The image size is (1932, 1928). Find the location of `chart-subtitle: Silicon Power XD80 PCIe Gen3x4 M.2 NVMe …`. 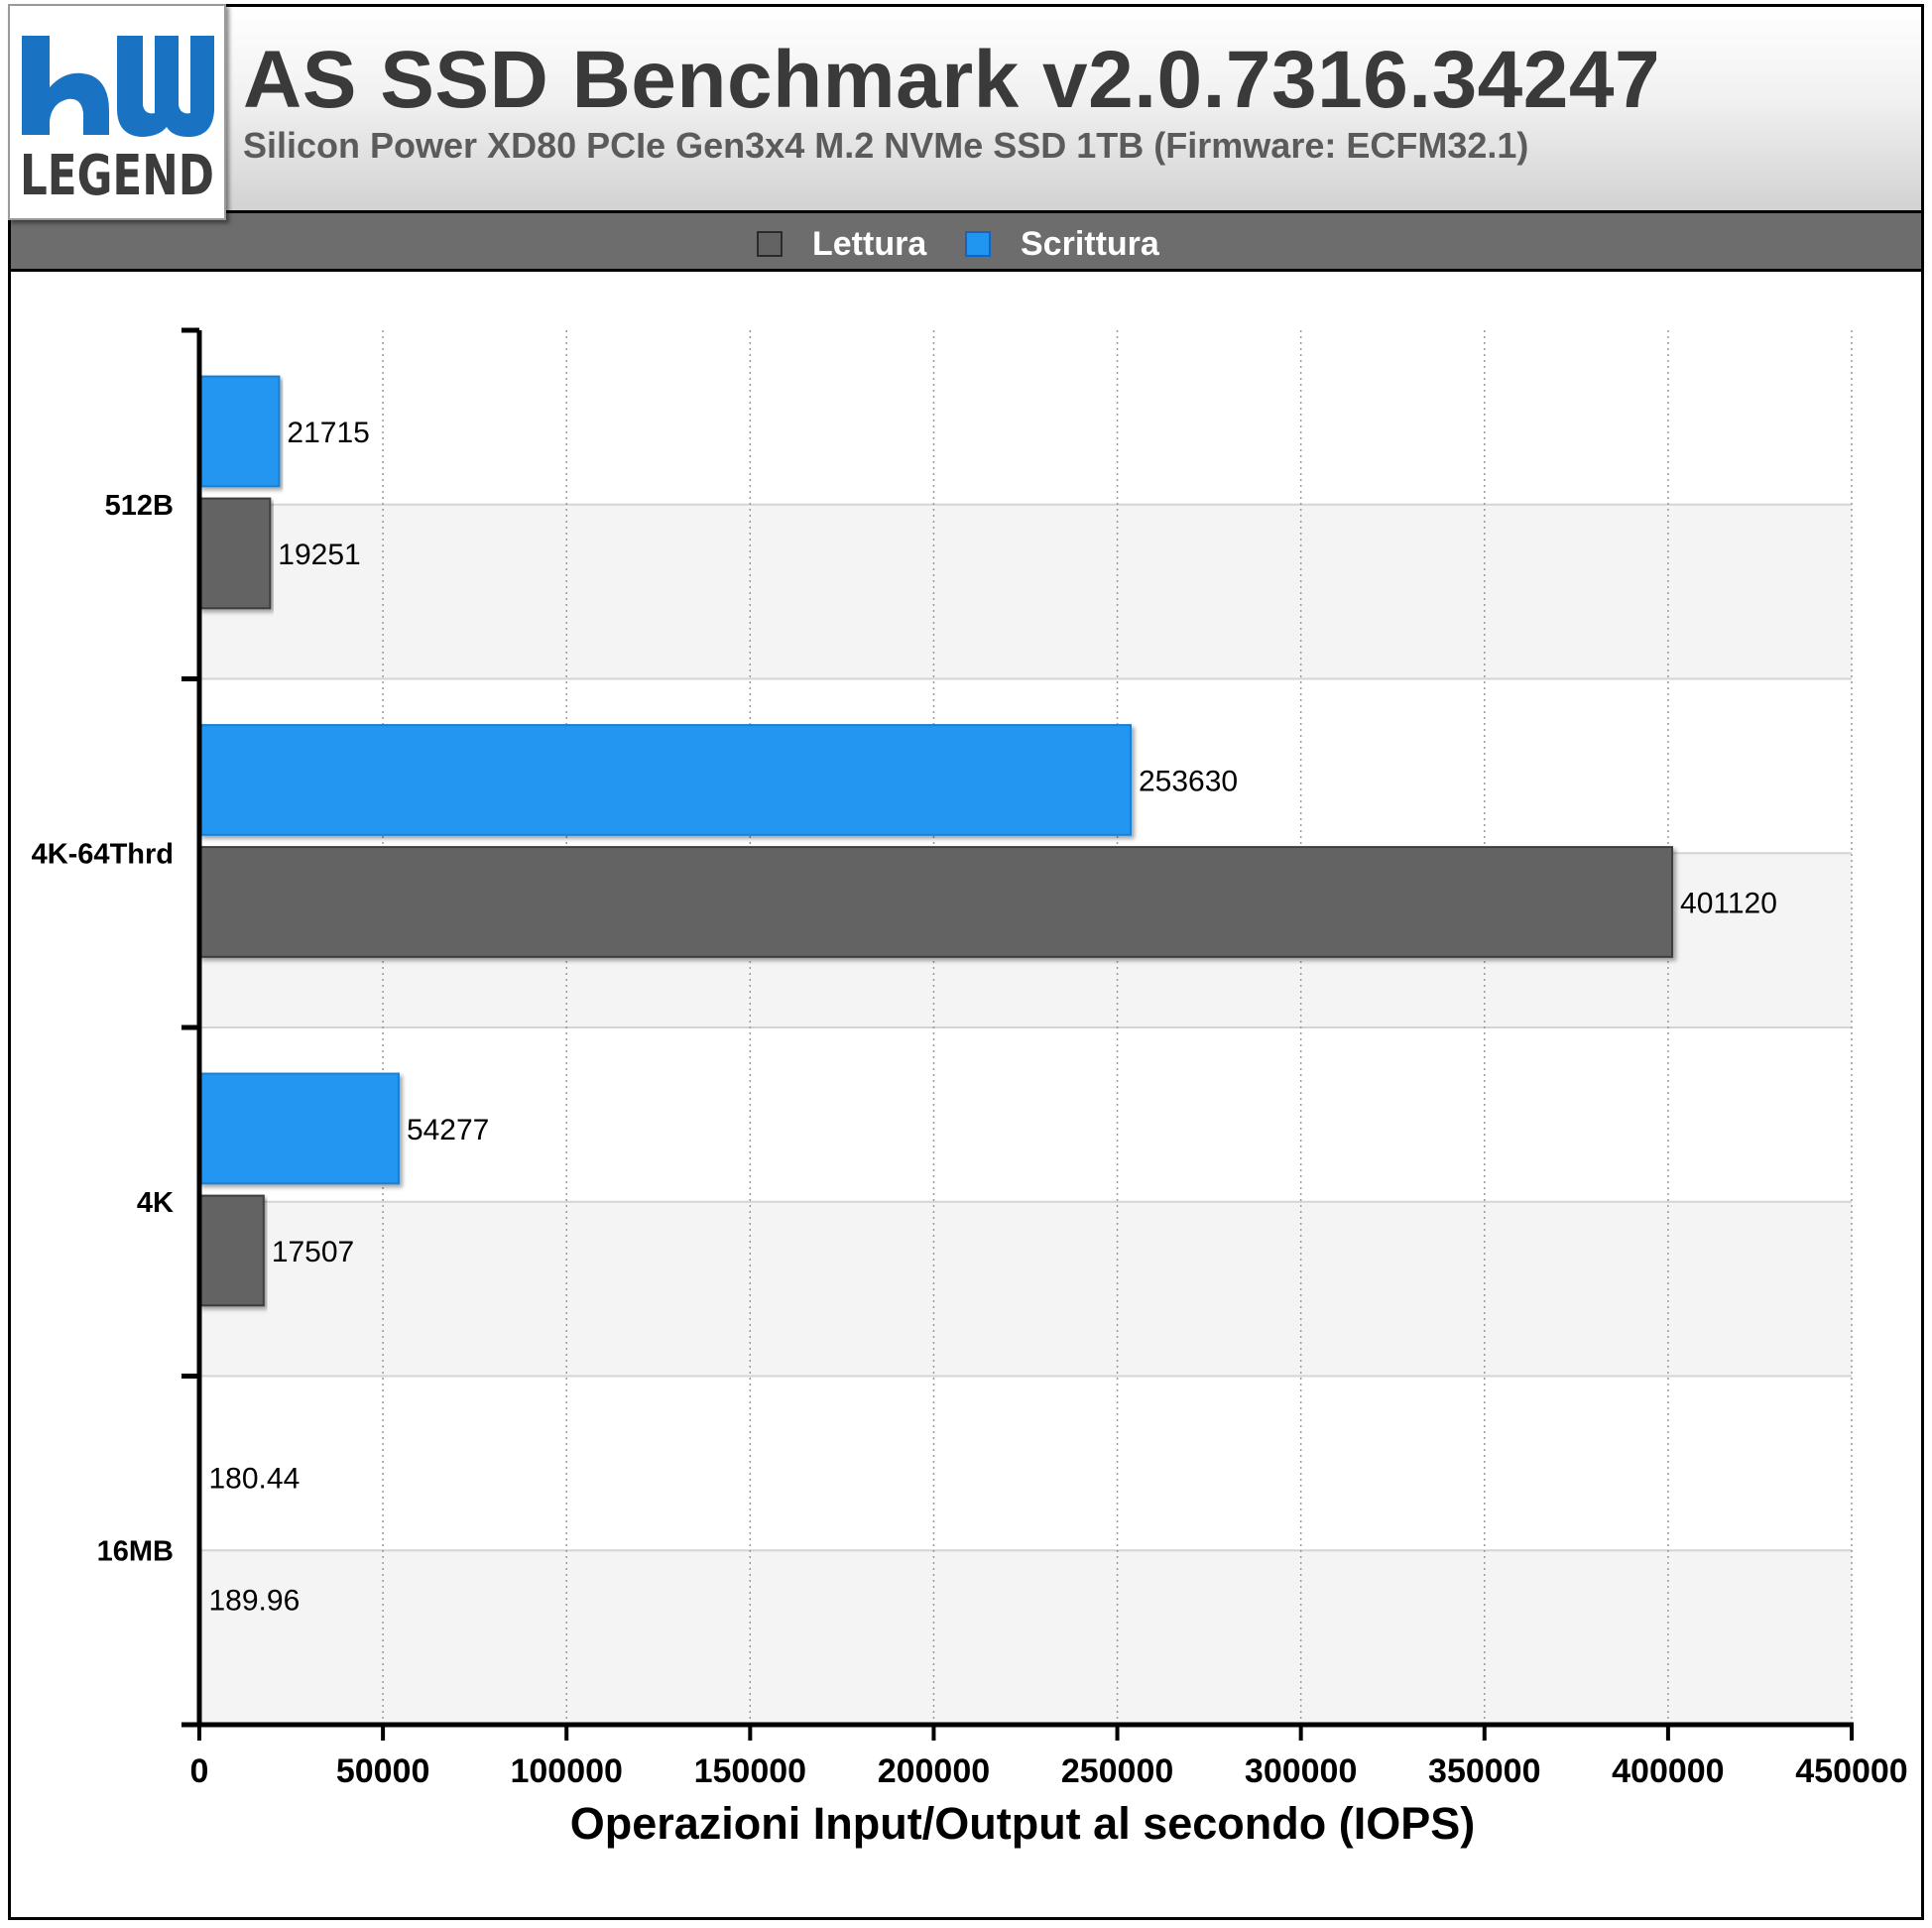

chart-subtitle: Silicon Power XD80 PCIe Gen3x4 M.2 NVMe … is located at coordinates (886, 145).